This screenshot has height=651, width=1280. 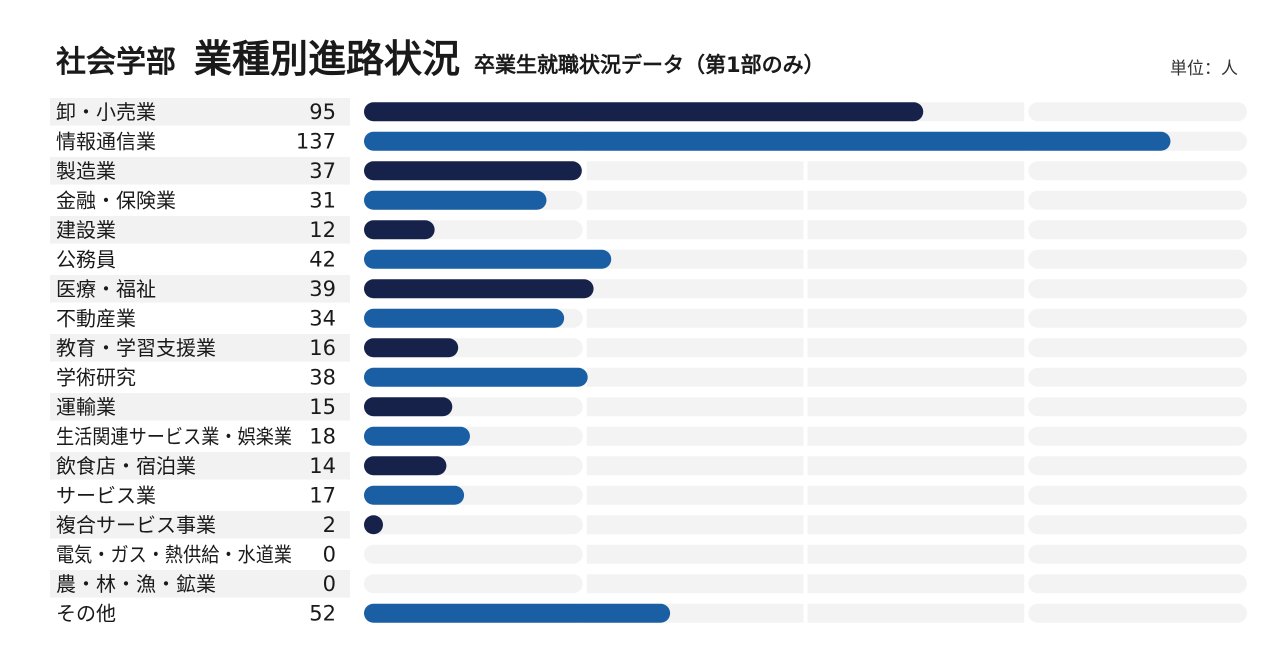 I want to click on value-label: 38, so click(x=322, y=377).